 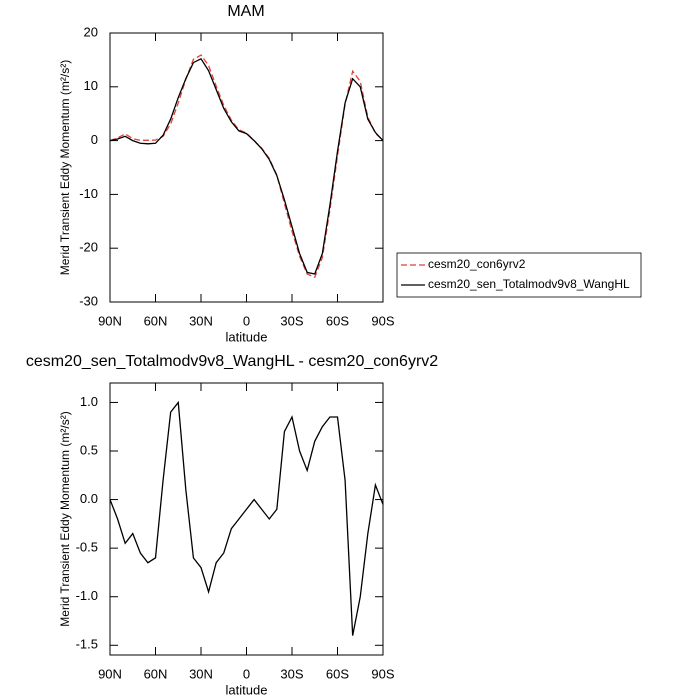 I want to click on y-tick-label: 0.5, so click(x=89, y=449).